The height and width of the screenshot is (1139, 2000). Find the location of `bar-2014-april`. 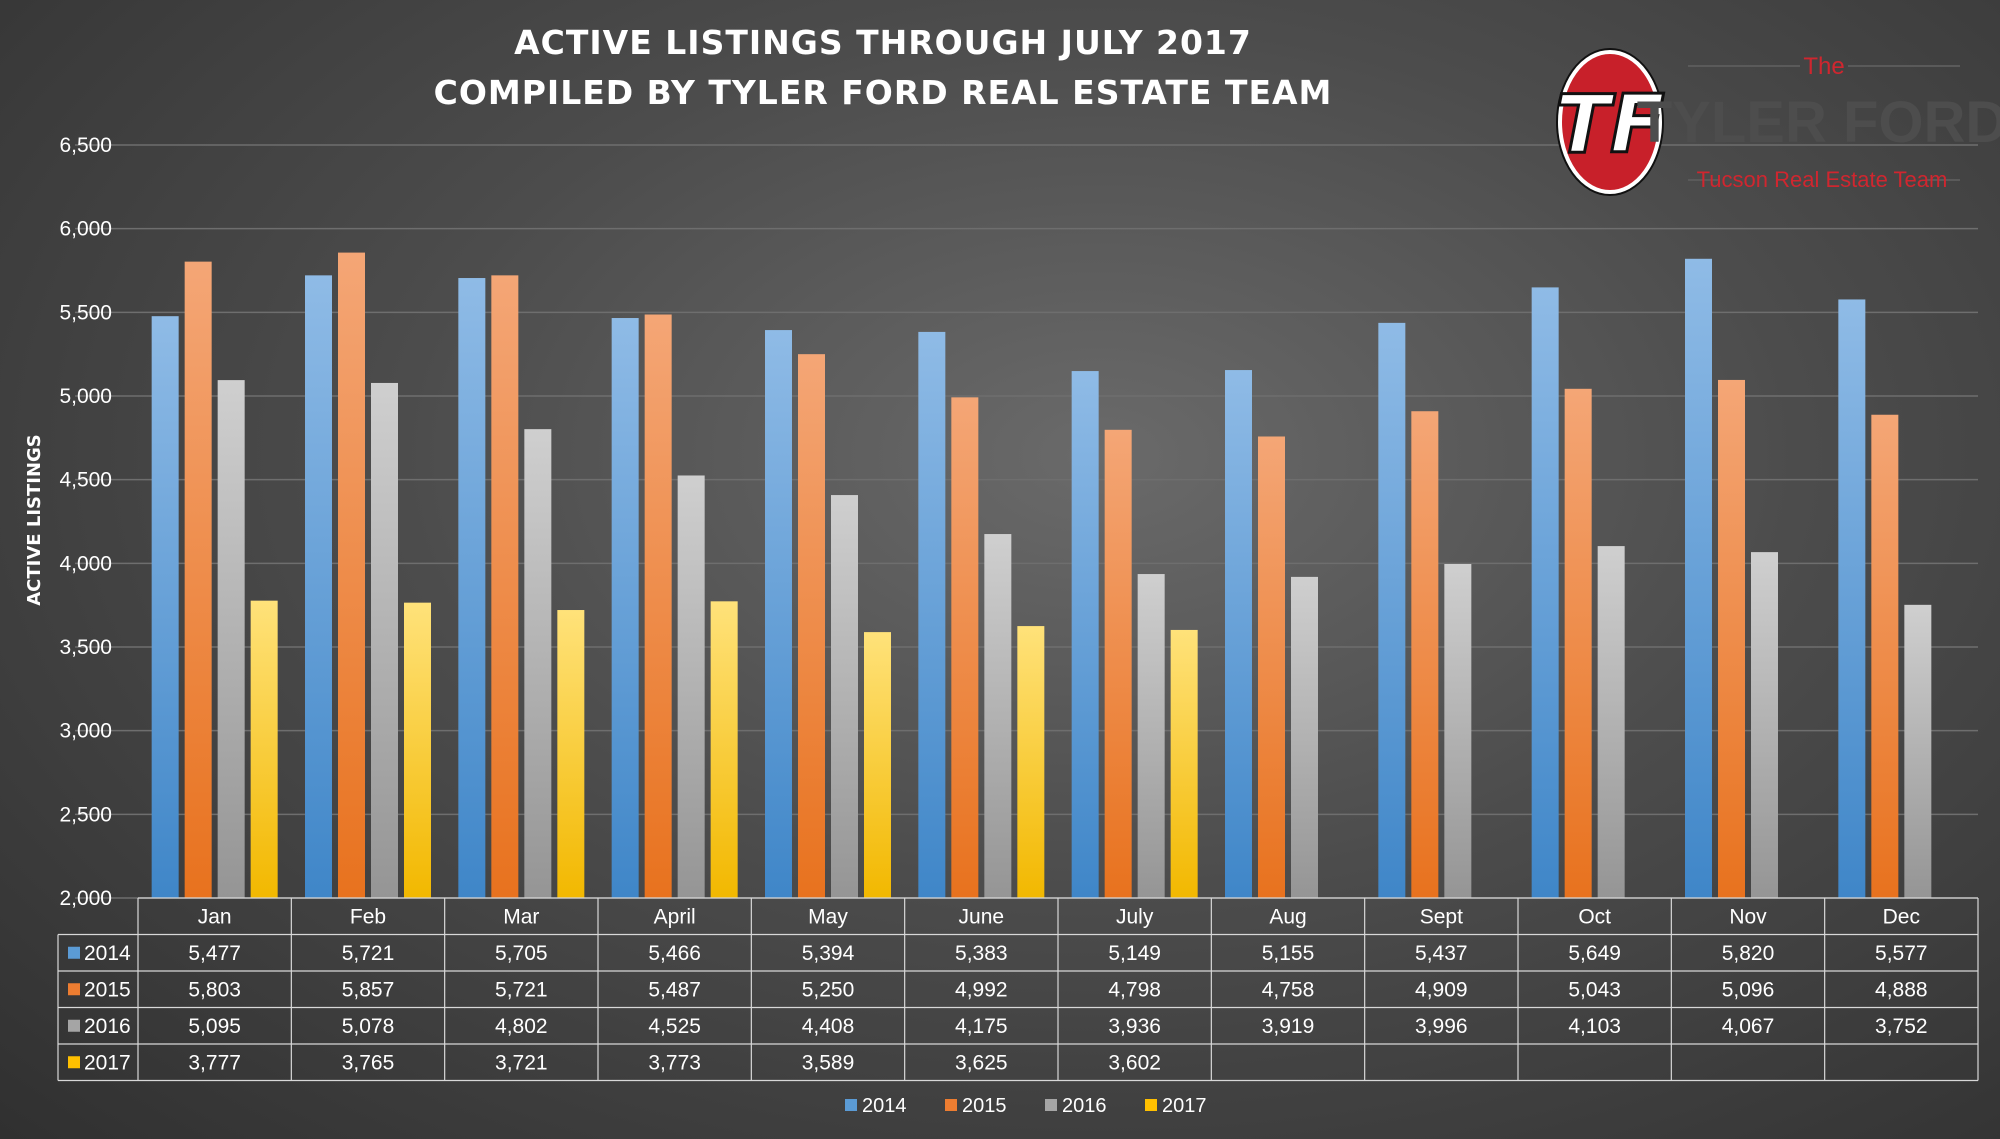

bar-2014-april is located at coordinates (625, 608).